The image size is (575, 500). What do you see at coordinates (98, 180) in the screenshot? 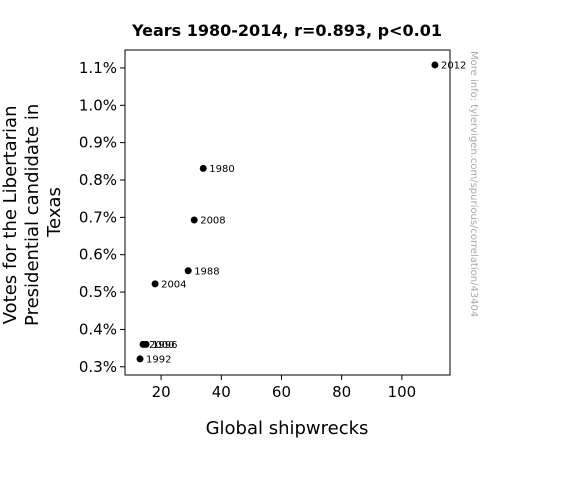
I see `y-tick-label: 0.8%` at bounding box center [98, 180].